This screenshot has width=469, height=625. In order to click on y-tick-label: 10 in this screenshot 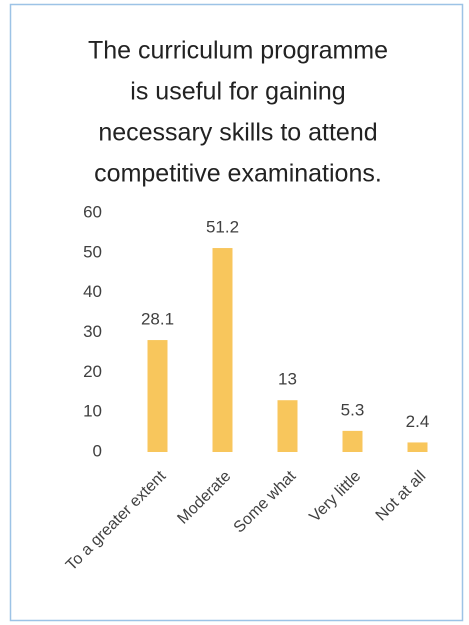, I will do `click(92, 411)`.